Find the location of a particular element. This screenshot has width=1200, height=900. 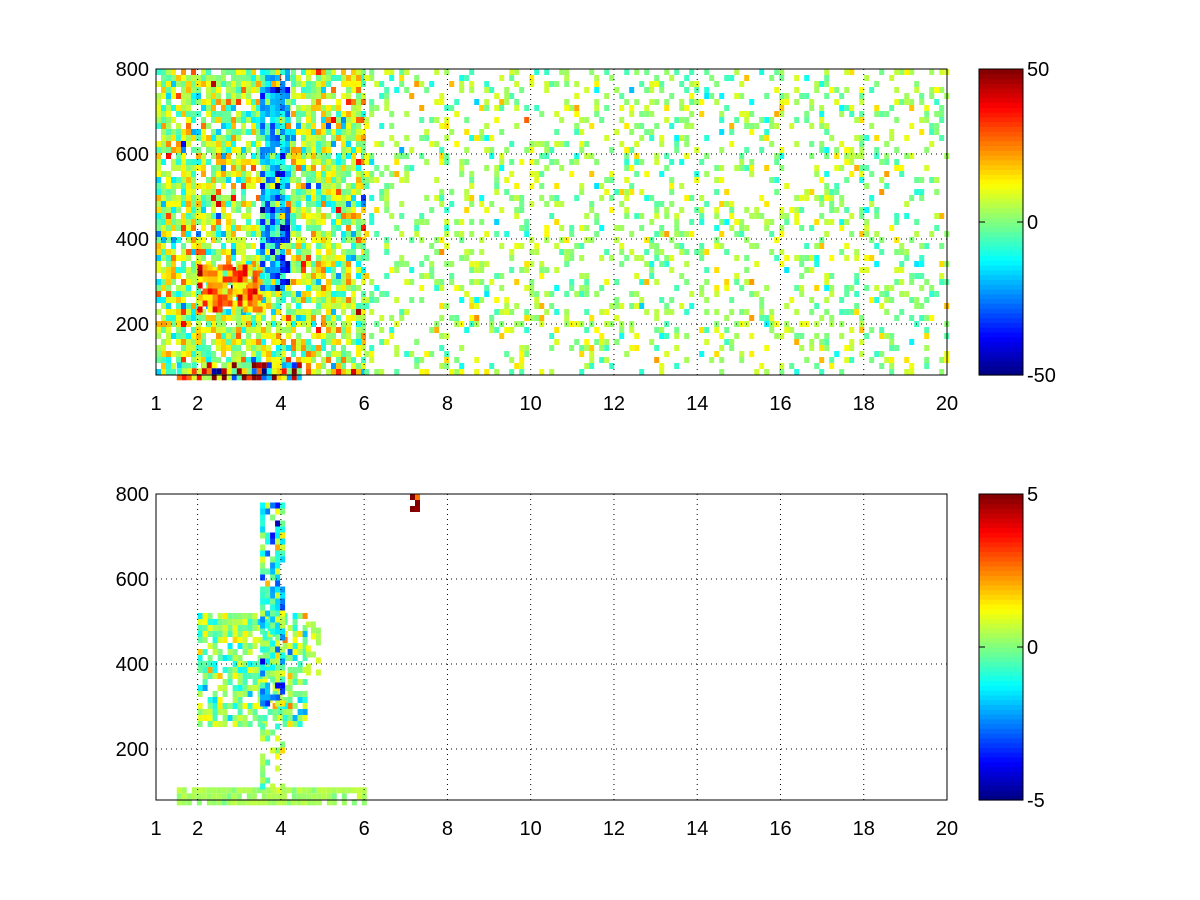

x-tick-label: 14 is located at coordinates (697, 829).